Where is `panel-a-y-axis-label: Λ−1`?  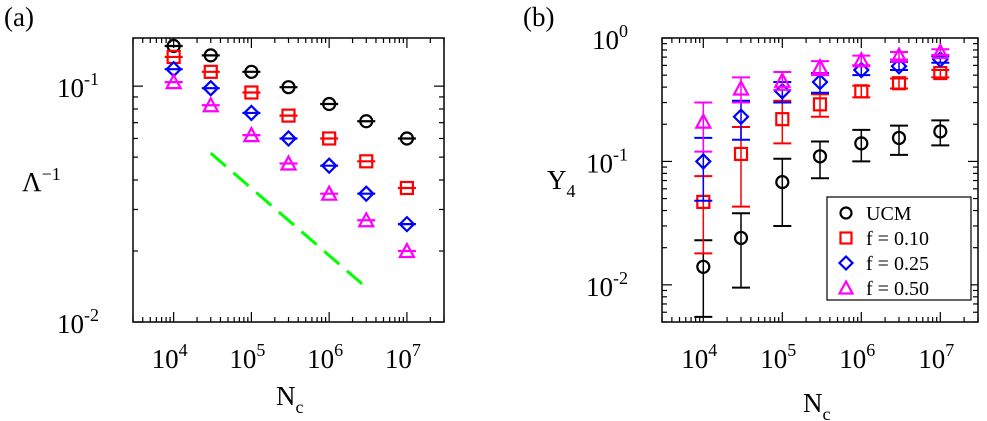 panel-a-y-axis-label: Λ−1 is located at coordinates (41, 180).